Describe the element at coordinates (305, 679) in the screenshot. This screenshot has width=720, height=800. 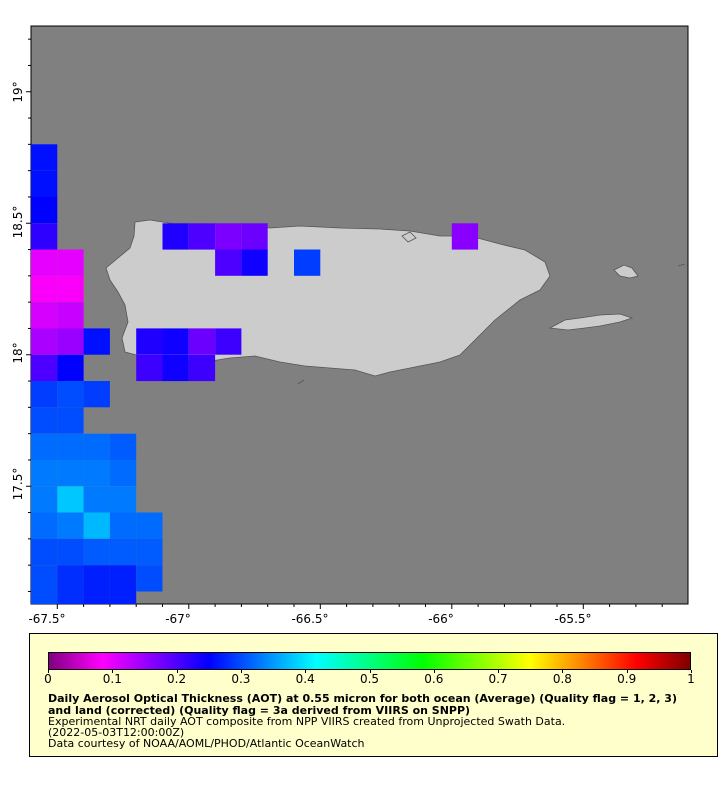
I see `colorbar-tick-label: 0.4` at that location.